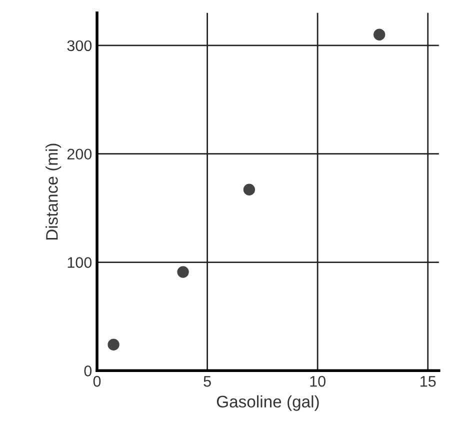 The height and width of the screenshot is (431, 462). What do you see at coordinates (207, 381) in the screenshot?
I see `x-tick-label: 5` at bounding box center [207, 381].